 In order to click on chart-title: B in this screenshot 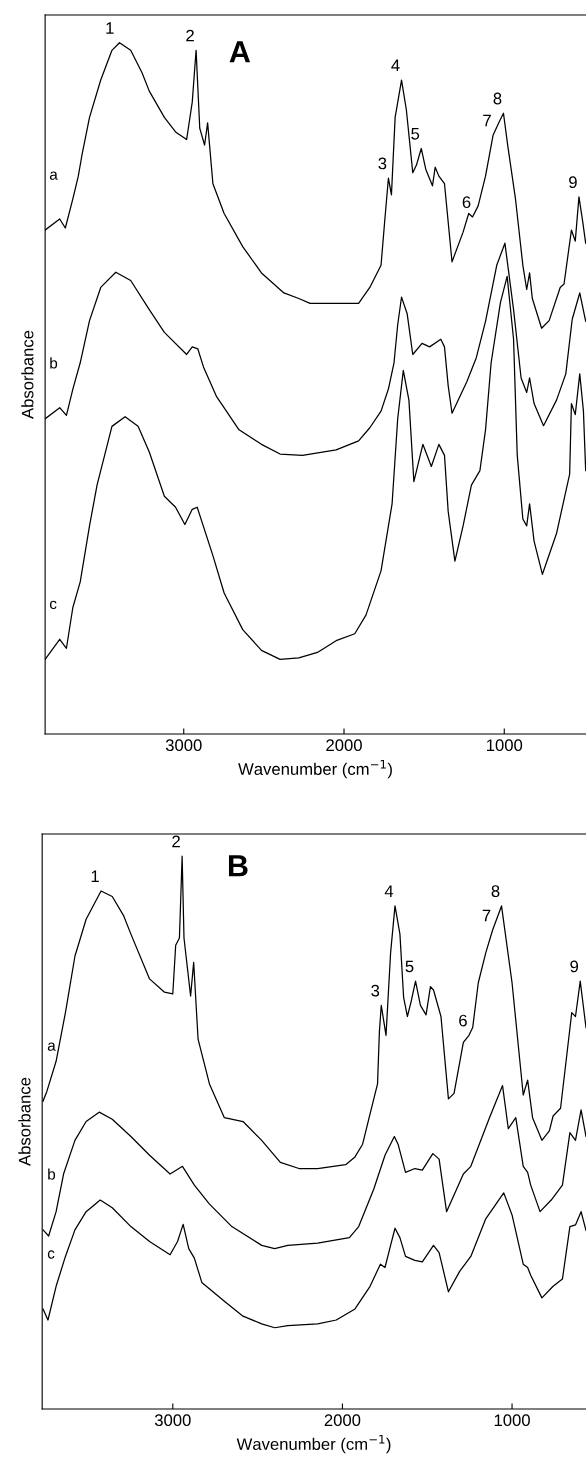, I will do `click(238, 866)`.